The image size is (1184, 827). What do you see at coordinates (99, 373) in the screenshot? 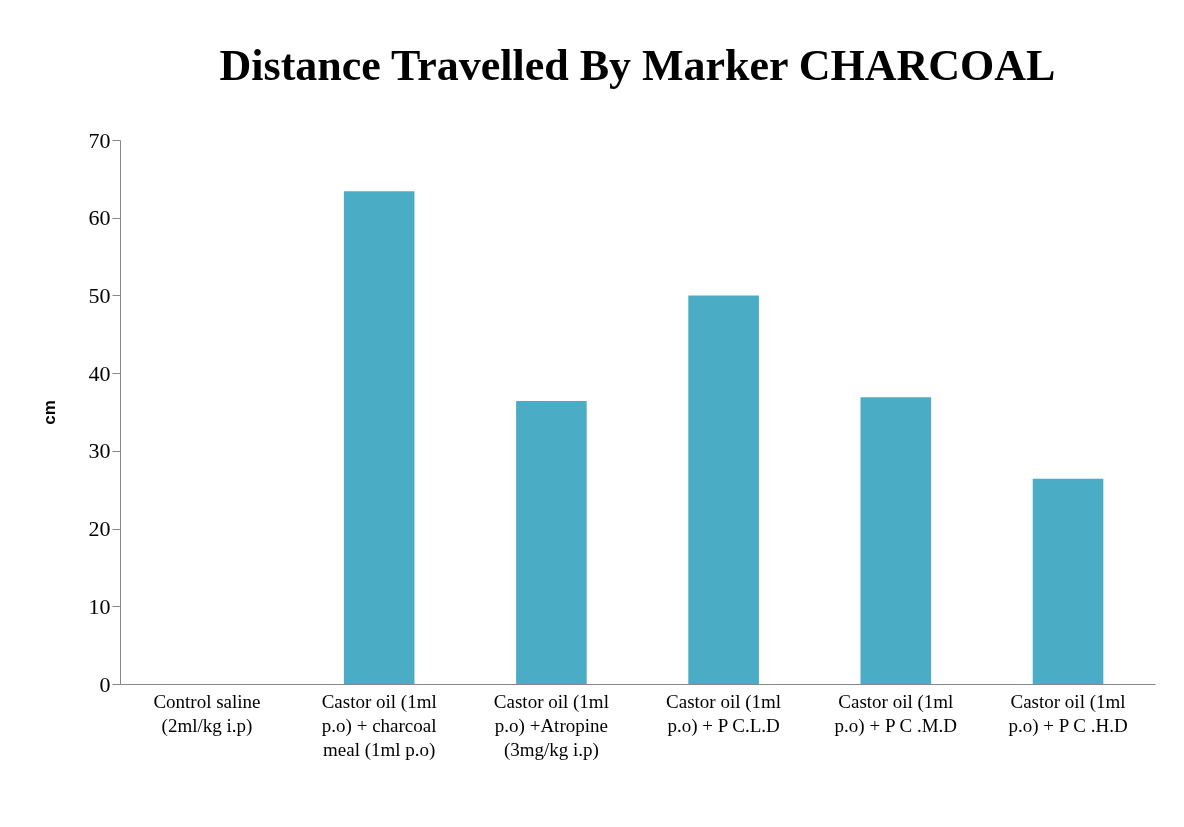
I see `y-tick-label: 40` at bounding box center [99, 373].